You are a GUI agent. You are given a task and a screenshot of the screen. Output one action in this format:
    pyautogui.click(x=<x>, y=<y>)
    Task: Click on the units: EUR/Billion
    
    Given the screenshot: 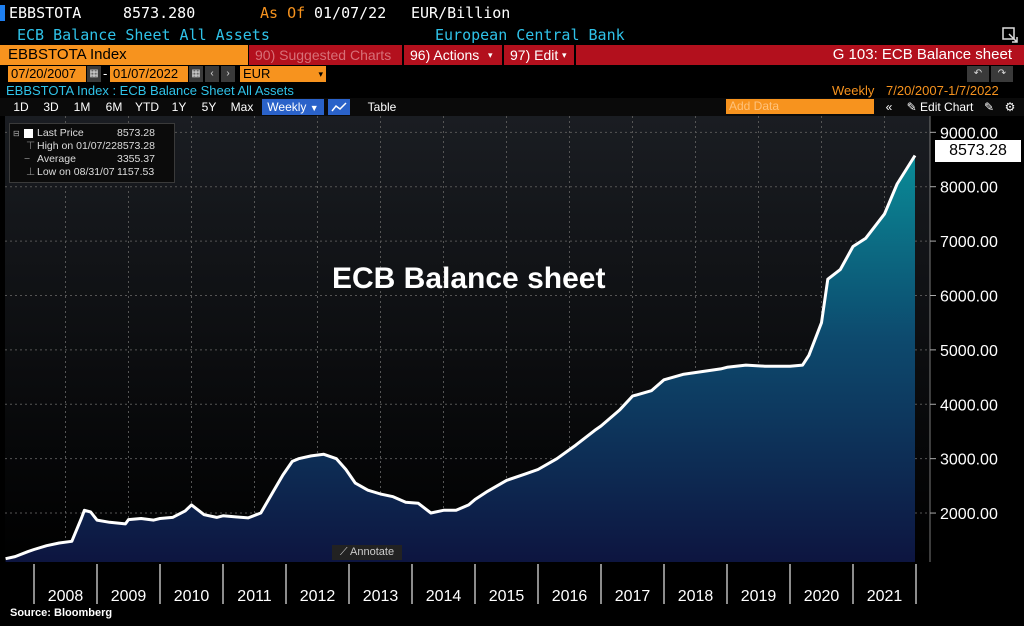 What is the action you would take?
    pyautogui.click(x=461, y=13)
    